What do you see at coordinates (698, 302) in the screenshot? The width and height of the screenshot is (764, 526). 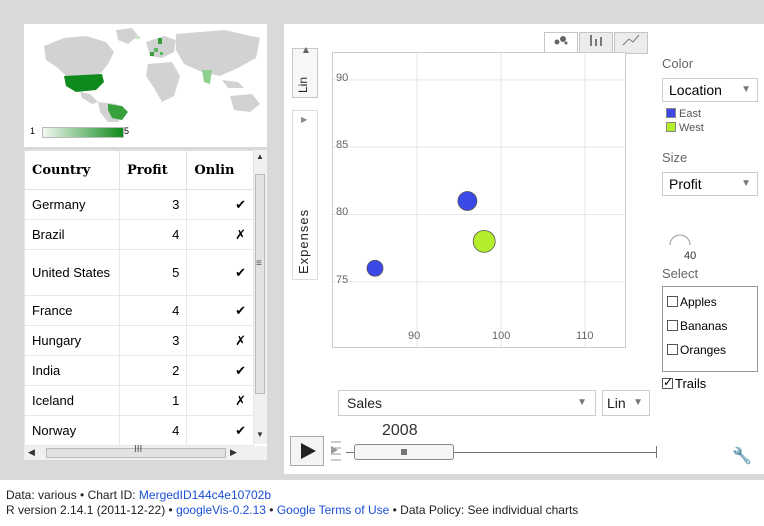 I see `select-item-label: Apples` at bounding box center [698, 302].